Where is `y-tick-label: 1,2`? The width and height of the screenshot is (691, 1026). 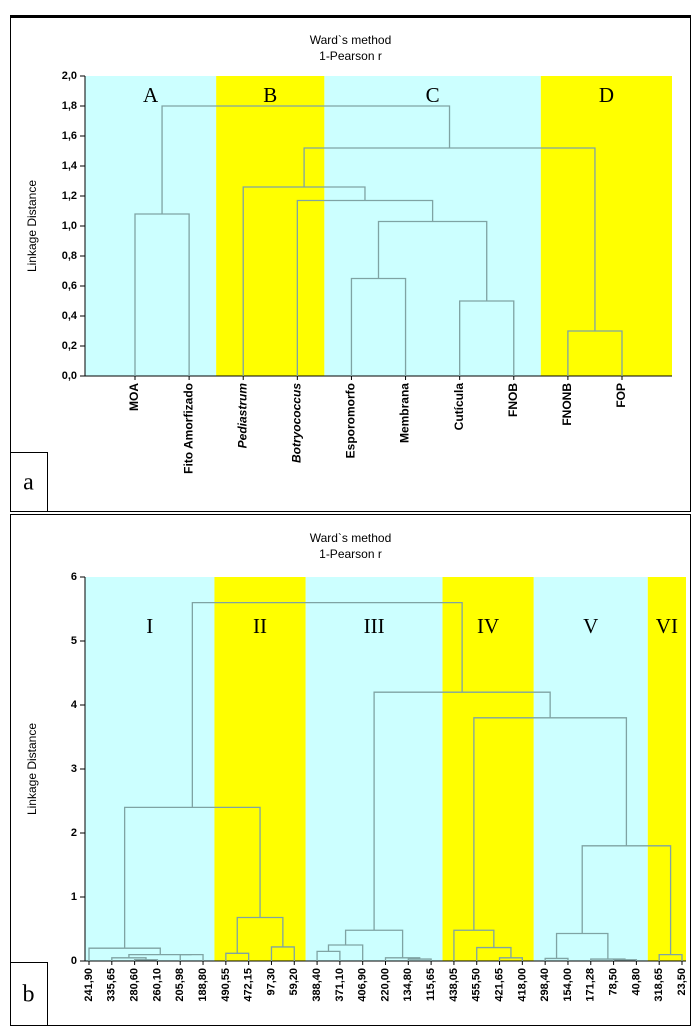
y-tick-label: 1,2 is located at coordinates (69, 196).